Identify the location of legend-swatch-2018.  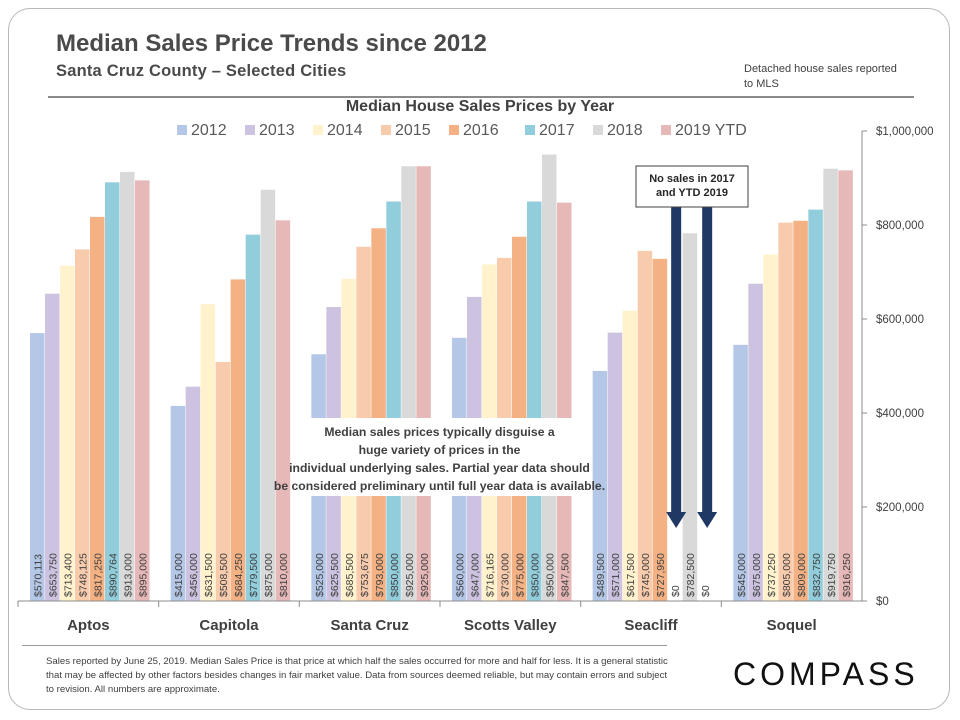
(598, 130).